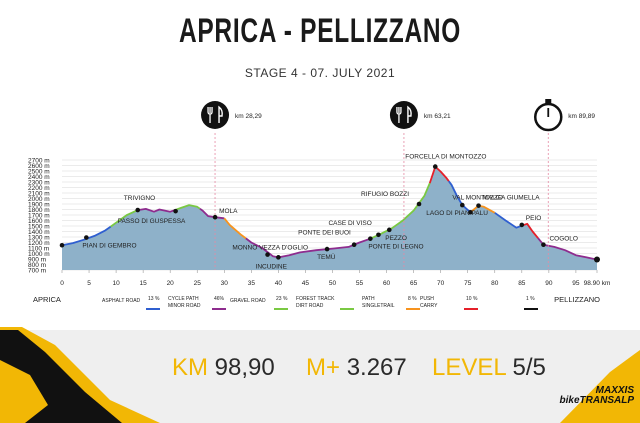  Describe the element at coordinates (323, 367) in the screenshot. I see `stat-climb-label: M+` at that location.